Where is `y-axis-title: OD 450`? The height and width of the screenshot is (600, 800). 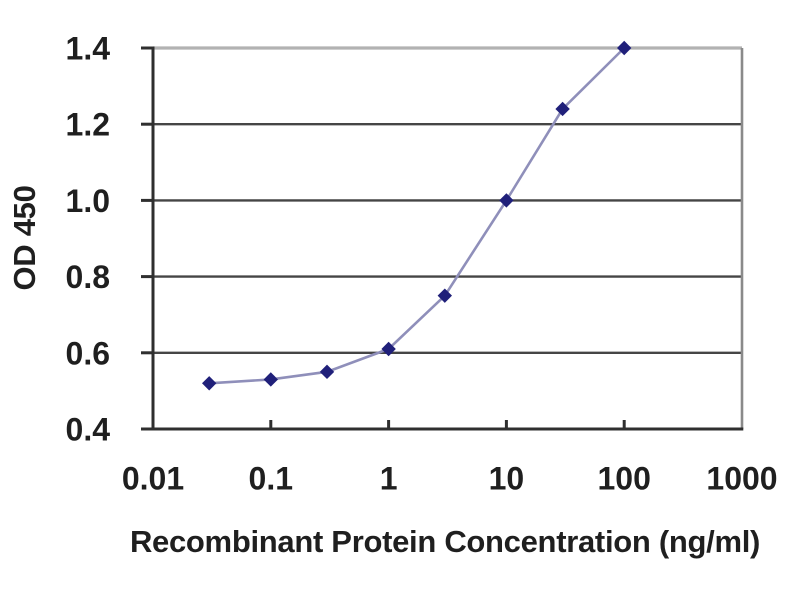 y-axis-title: OD 450 is located at coordinates (24, 238).